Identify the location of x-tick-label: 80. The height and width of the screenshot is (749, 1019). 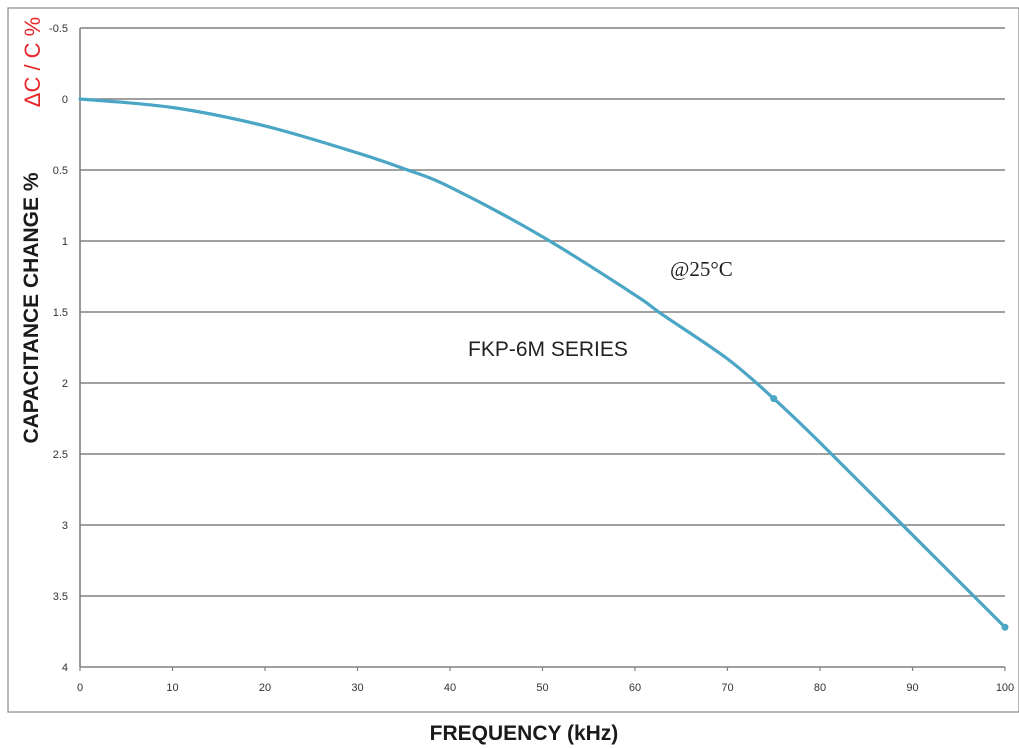
(820, 688).